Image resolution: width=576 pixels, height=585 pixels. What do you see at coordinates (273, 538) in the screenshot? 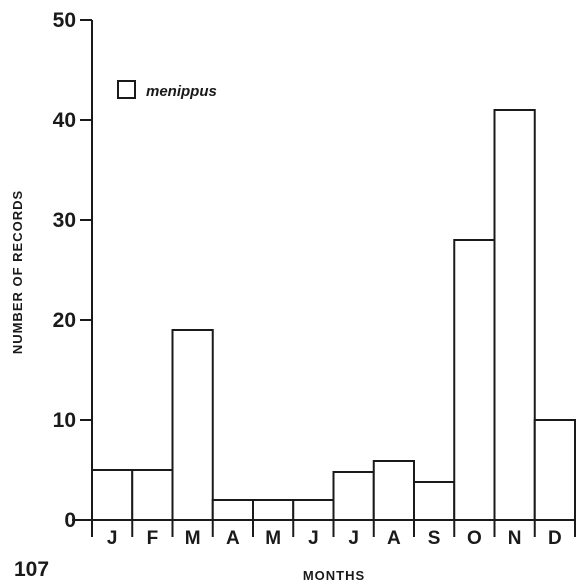
I see `x-tick-label-5: M` at bounding box center [273, 538].